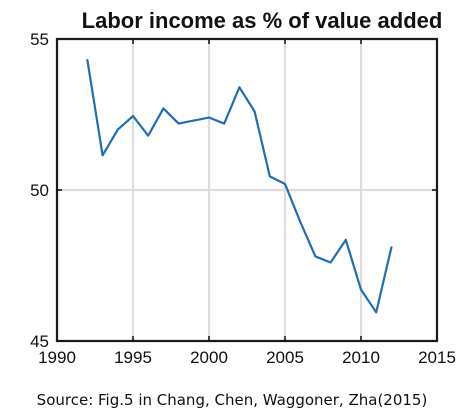 Image resolution: width=464 pixels, height=417 pixels. I want to click on y-tick-label: 45, so click(39, 341).